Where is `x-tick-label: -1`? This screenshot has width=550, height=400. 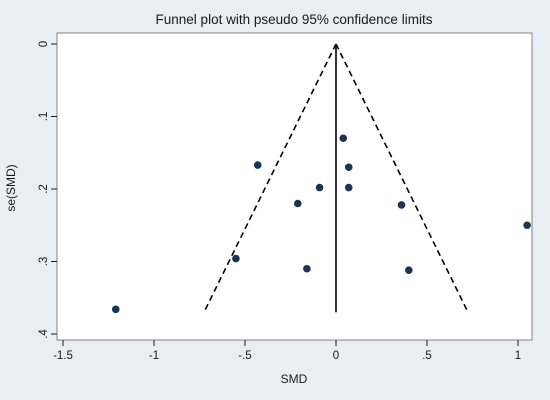 x-tick-label: -1 is located at coordinates (154, 356).